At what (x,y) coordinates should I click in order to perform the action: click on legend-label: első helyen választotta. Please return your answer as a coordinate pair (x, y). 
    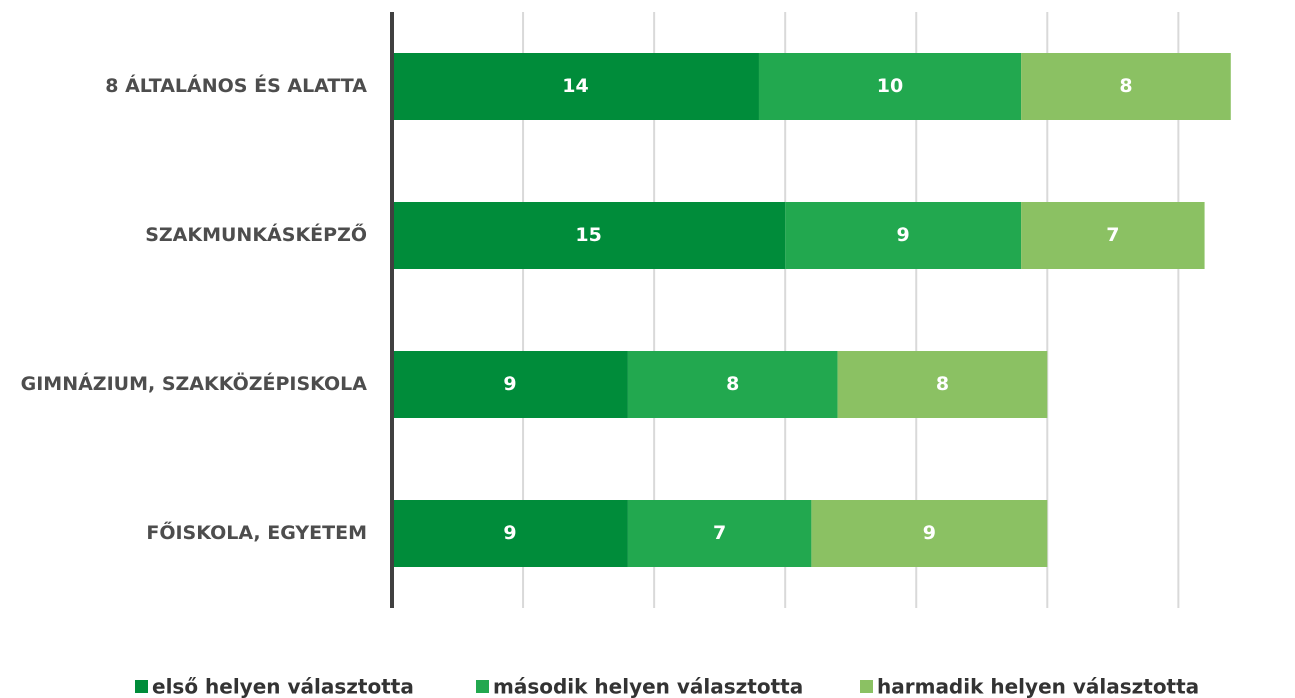
    Looking at the image, I should click on (283, 686).